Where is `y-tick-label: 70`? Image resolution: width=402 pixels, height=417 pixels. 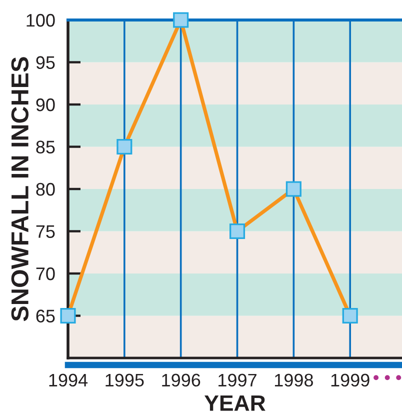
y-tick-label: 70 is located at coordinates (45, 273).